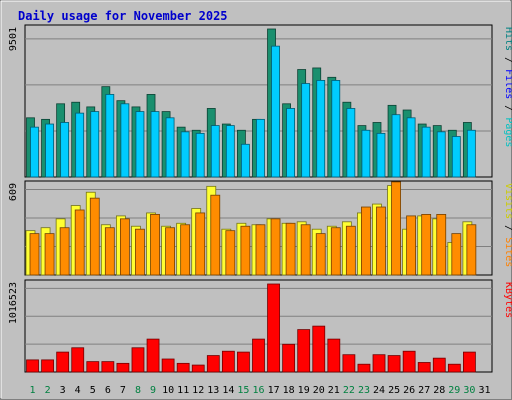  What do you see at coordinates (183, 390) in the screenshot?
I see `day-label-11: 11` at bounding box center [183, 390].